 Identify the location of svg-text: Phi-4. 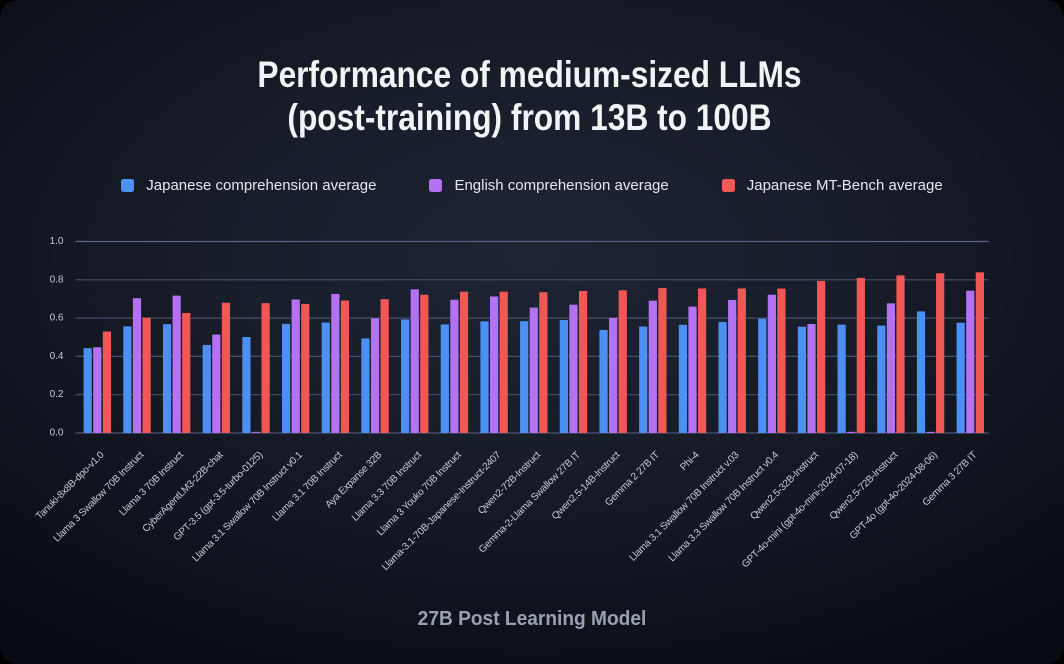
(690, 461).